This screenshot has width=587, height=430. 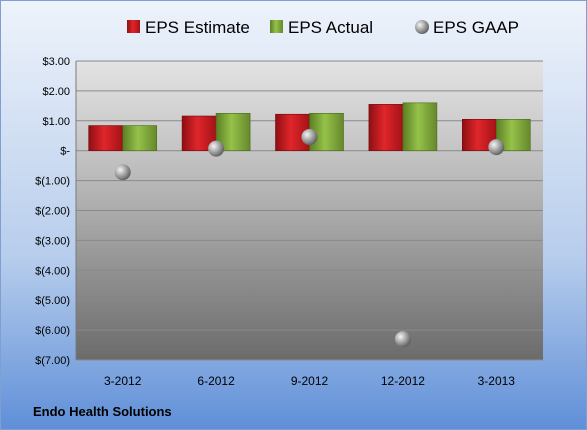 I want to click on y-tick-label: $(2.00), so click(x=52, y=212).